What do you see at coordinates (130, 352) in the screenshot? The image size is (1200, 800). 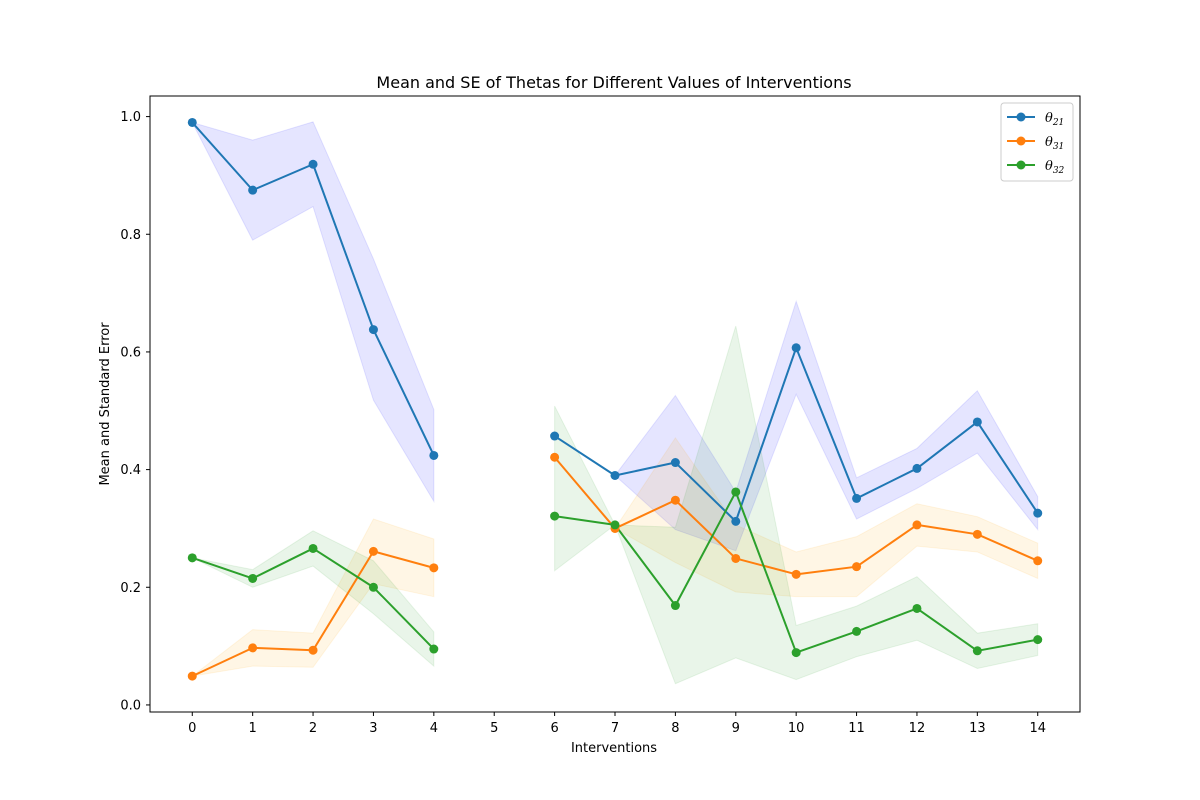 I see `y-tick-label: 0.6` at bounding box center [130, 352].